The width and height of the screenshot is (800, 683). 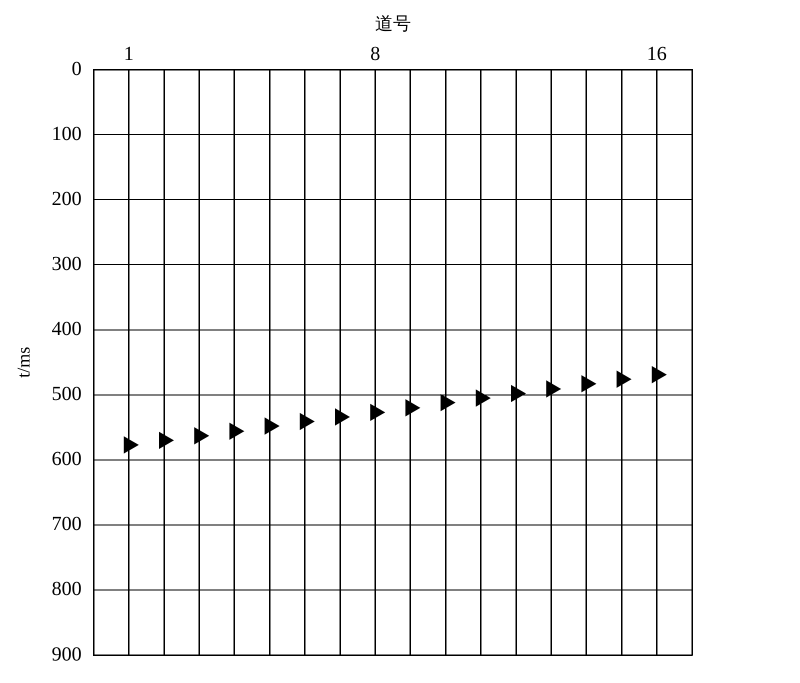 What do you see at coordinates (67, 263) in the screenshot?
I see `y-tick-label: 300` at bounding box center [67, 263].